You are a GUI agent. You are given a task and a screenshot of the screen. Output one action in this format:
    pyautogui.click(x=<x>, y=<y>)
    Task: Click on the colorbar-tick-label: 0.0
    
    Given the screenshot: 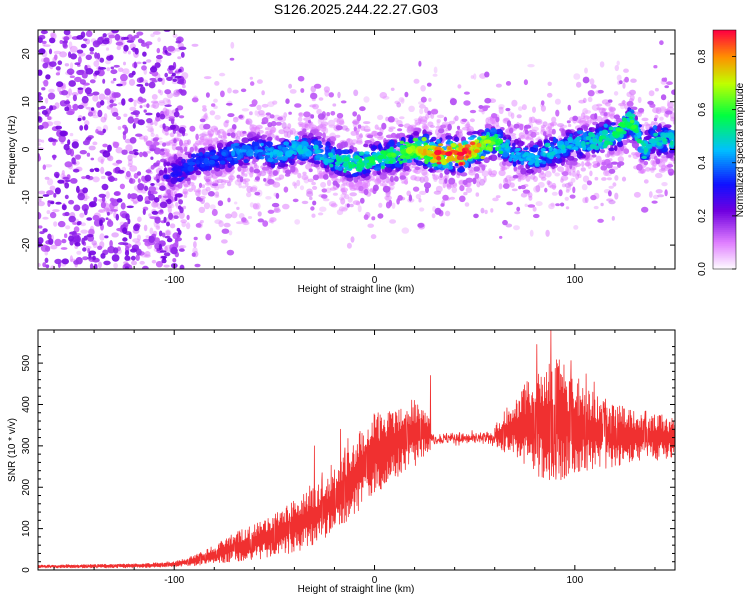 What is the action you would take?
    pyautogui.click(x=702, y=269)
    